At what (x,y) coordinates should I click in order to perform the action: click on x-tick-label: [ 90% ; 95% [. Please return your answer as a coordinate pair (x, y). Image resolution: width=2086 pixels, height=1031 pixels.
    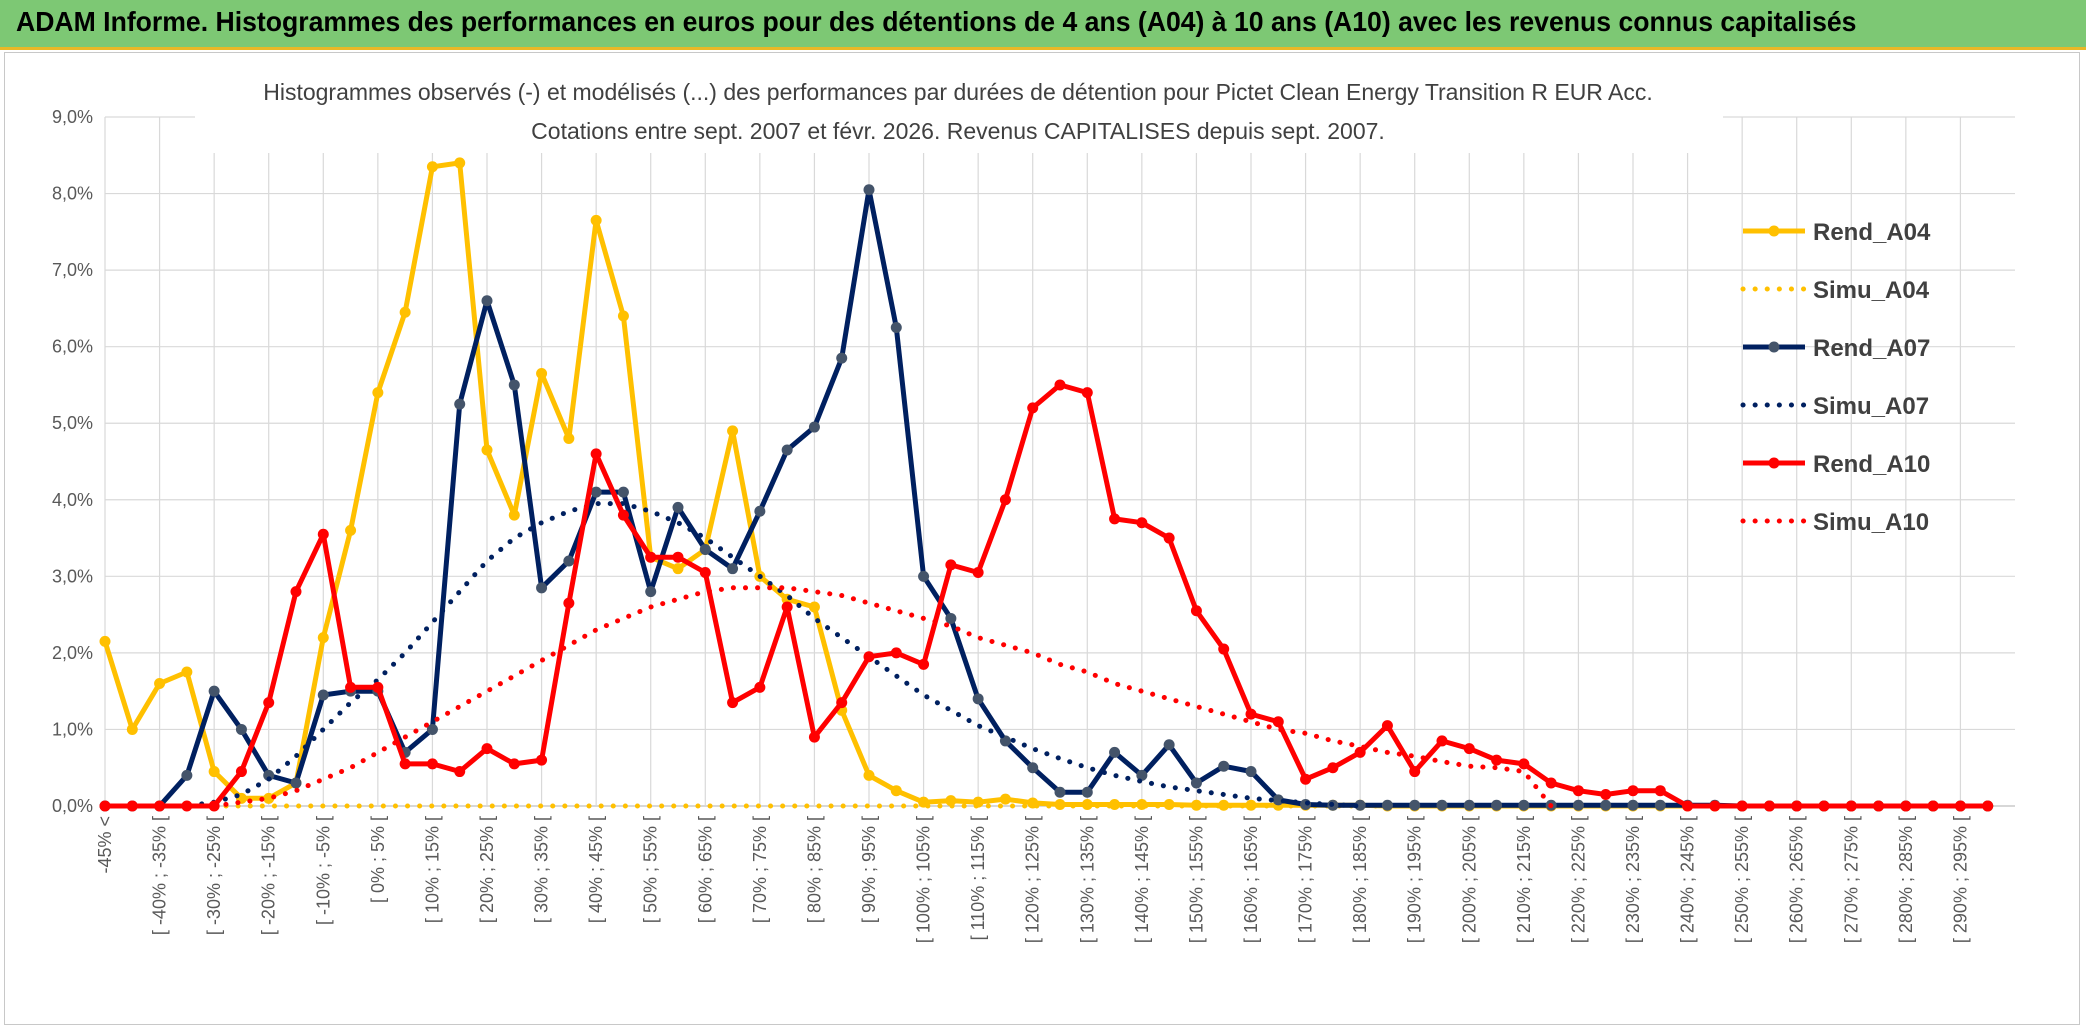
    Looking at the image, I should click on (869, 869).